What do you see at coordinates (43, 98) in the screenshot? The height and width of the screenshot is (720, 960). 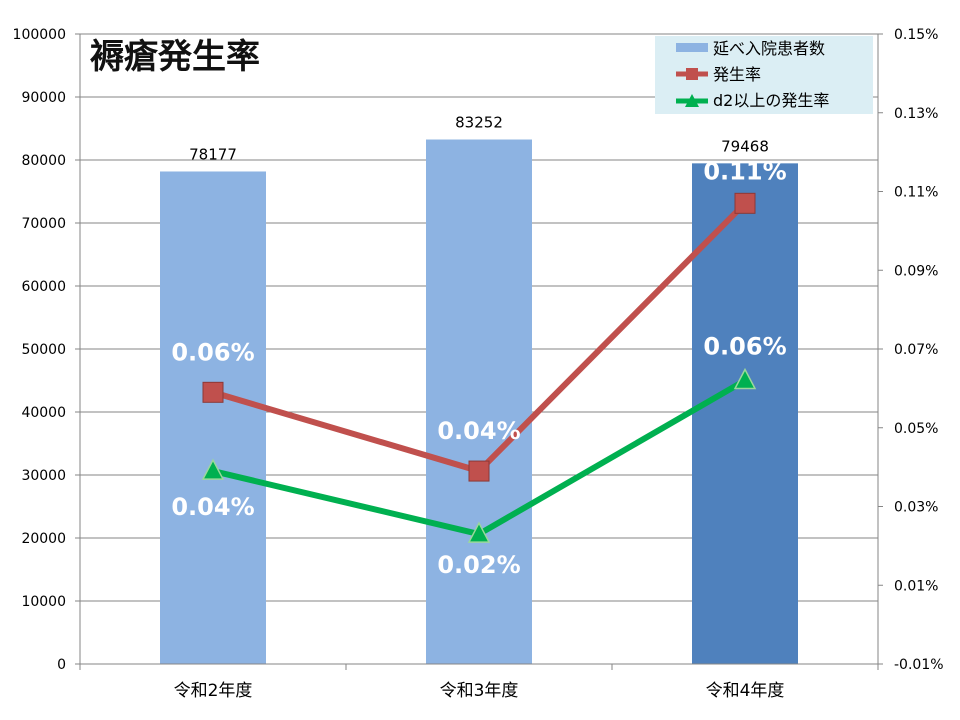 I see `y-left-tick-label: 90000` at bounding box center [43, 98].